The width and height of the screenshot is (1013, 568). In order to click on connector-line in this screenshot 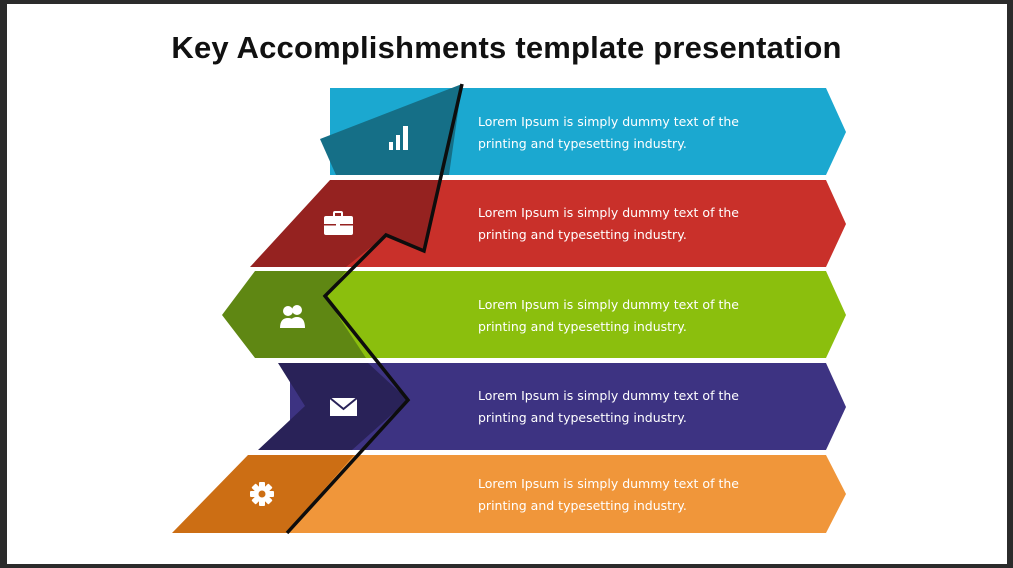, I will do `click(374, 309)`.